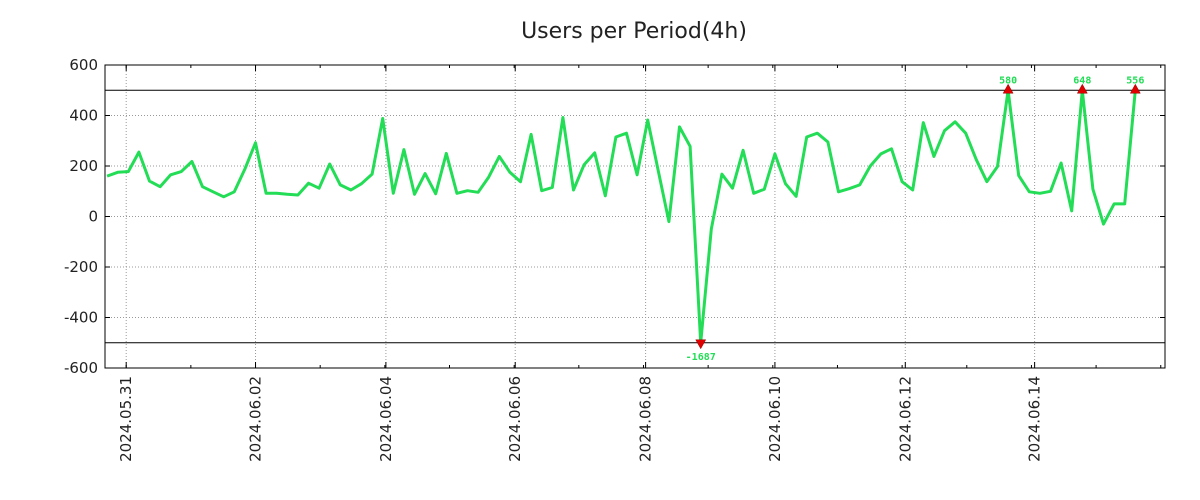 This screenshot has width=1200, height=500. I want to click on y-tick-label: 200, so click(83, 166).